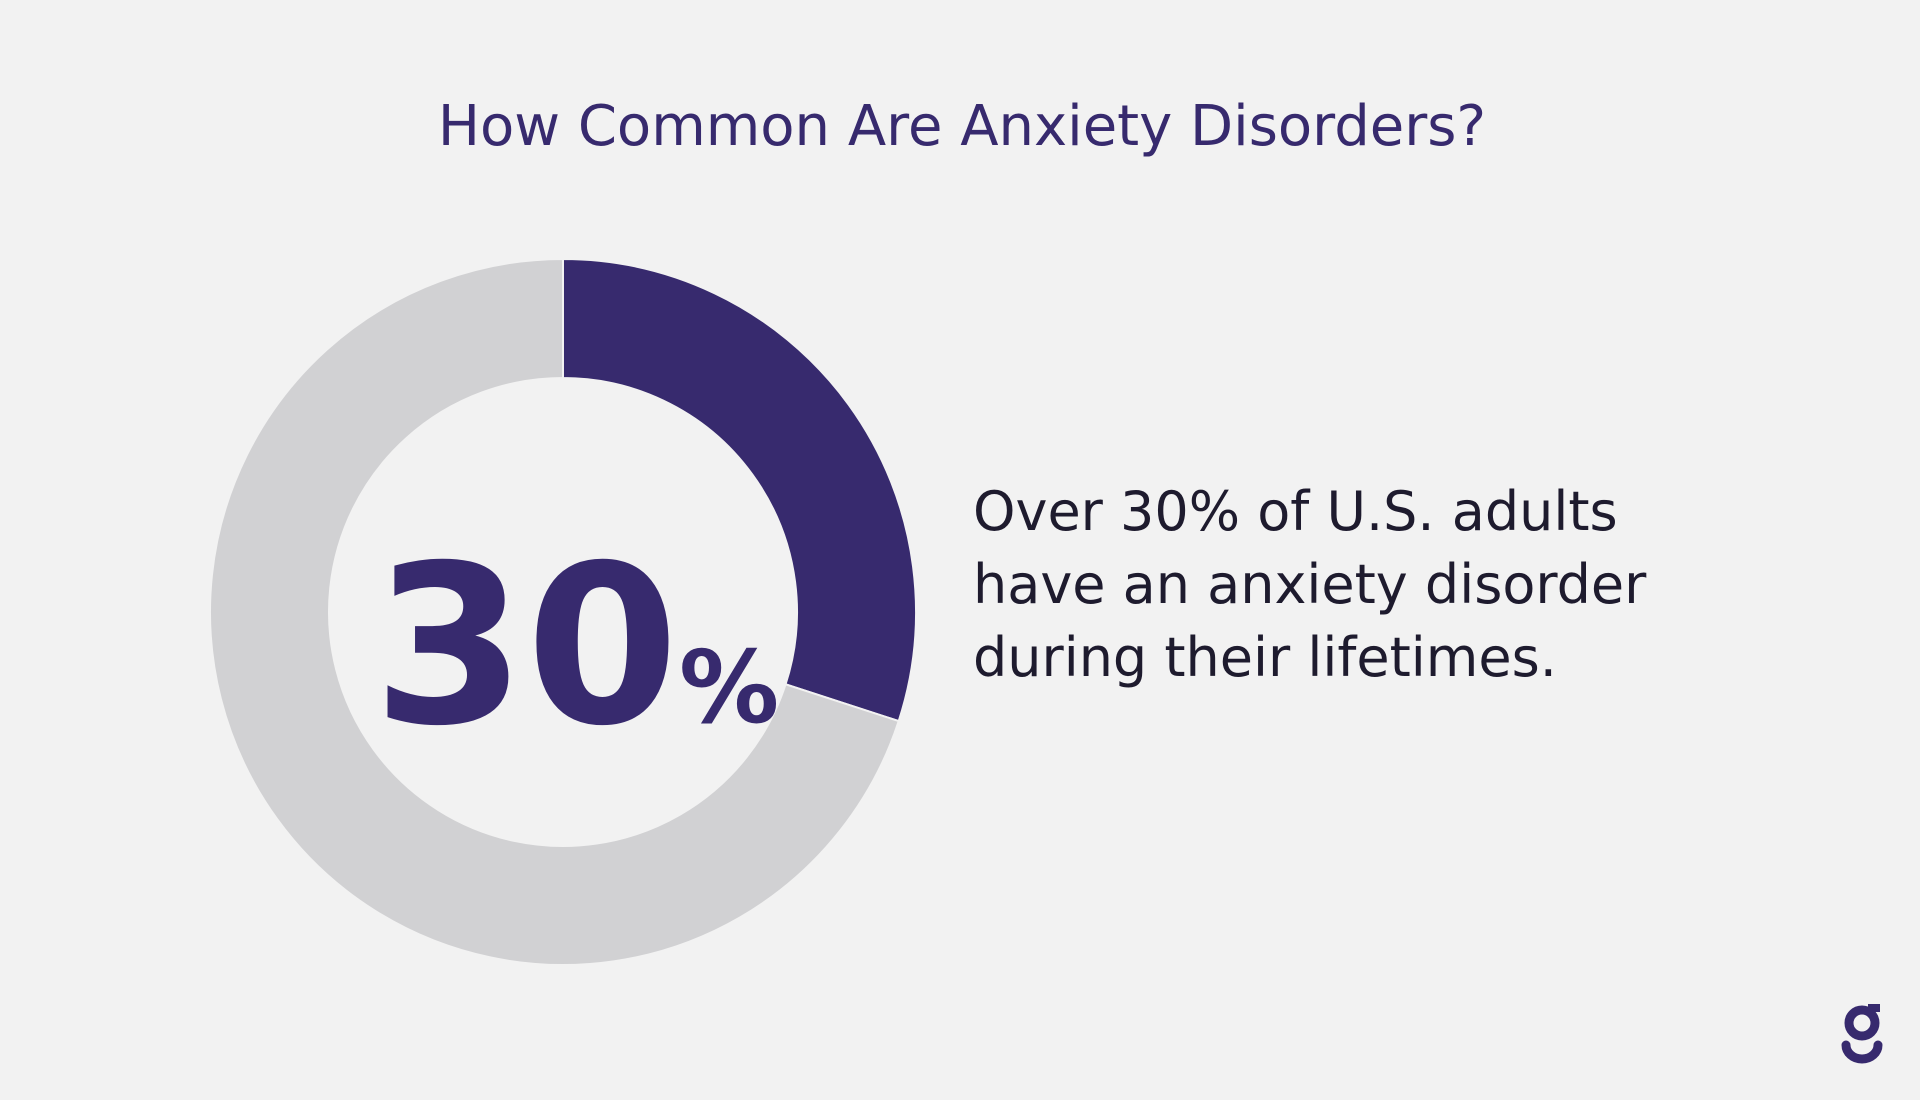 The width and height of the screenshot is (1920, 1100). I want to click on chart-title: How Common Are Anxiety Disorders?, so click(962, 126).